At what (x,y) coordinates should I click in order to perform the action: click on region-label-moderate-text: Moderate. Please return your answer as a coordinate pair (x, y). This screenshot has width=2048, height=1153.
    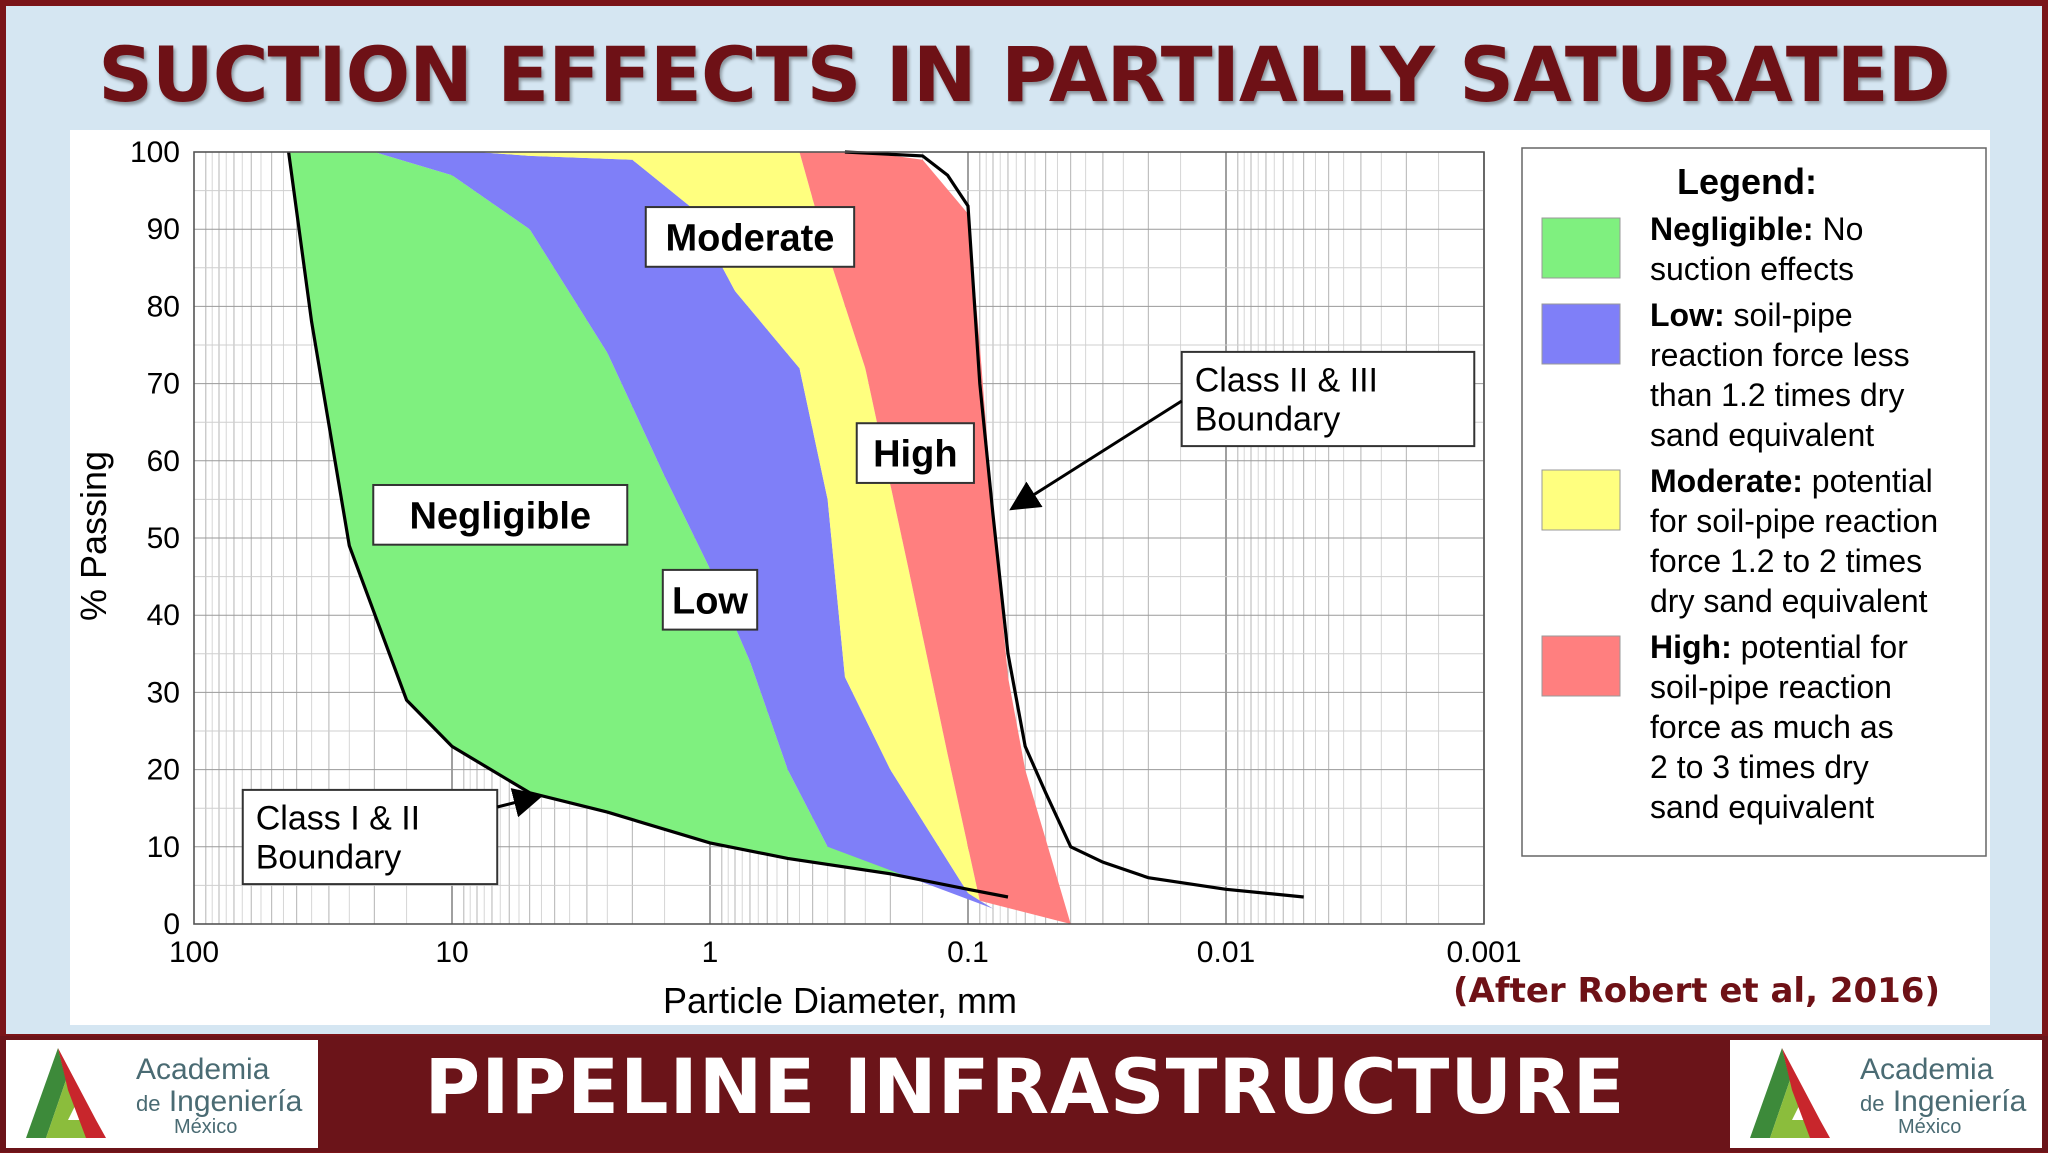
    Looking at the image, I should click on (750, 238).